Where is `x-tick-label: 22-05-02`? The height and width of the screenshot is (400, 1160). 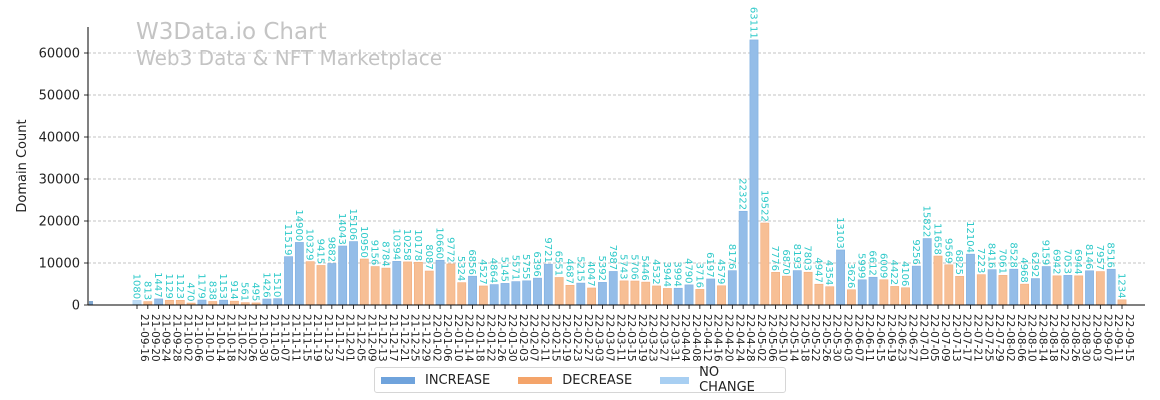 x-tick-label: 22-05-02 is located at coordinates (761, 338).